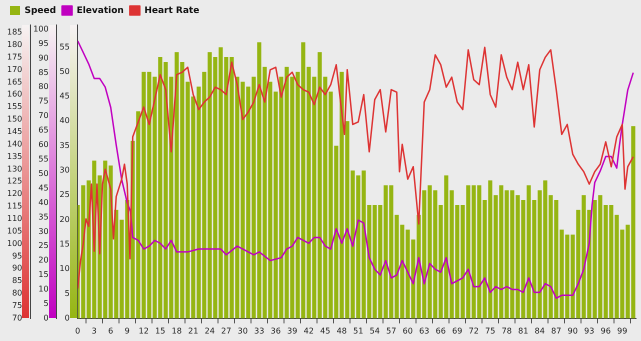  I want to click on x-tick-label: 60, so click(407, 331).